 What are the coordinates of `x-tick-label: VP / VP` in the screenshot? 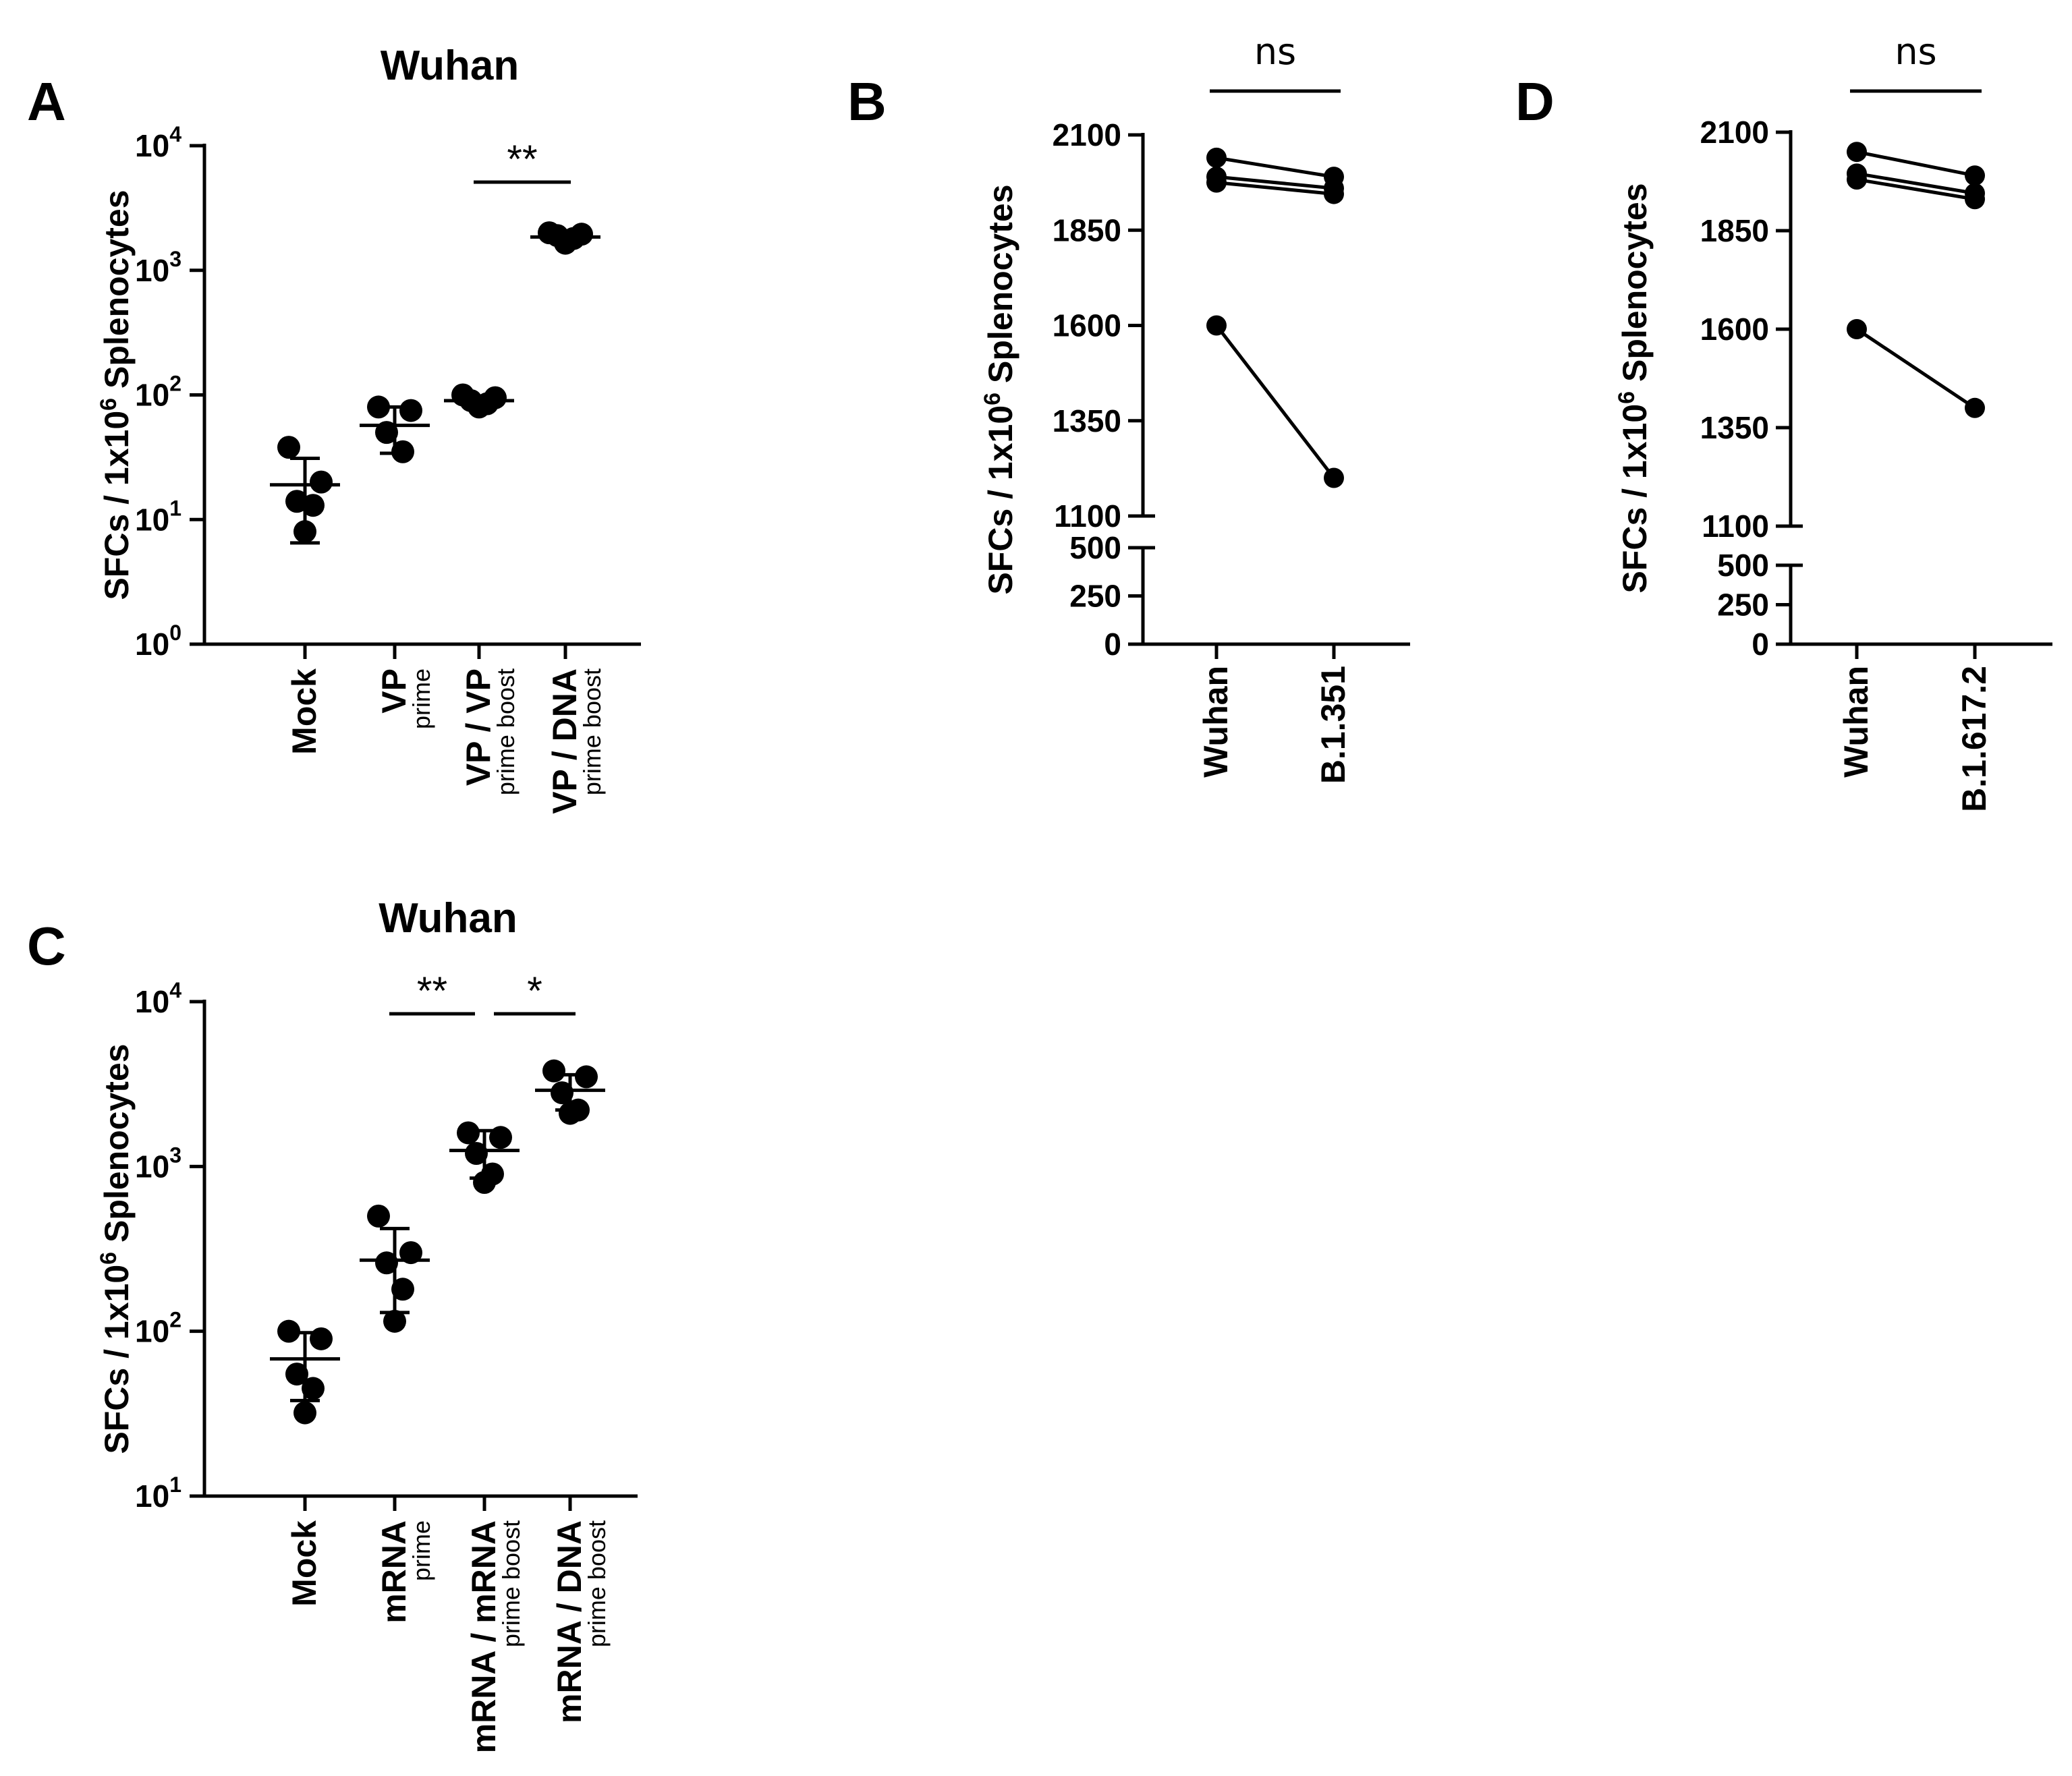 It's located at (478, 727).